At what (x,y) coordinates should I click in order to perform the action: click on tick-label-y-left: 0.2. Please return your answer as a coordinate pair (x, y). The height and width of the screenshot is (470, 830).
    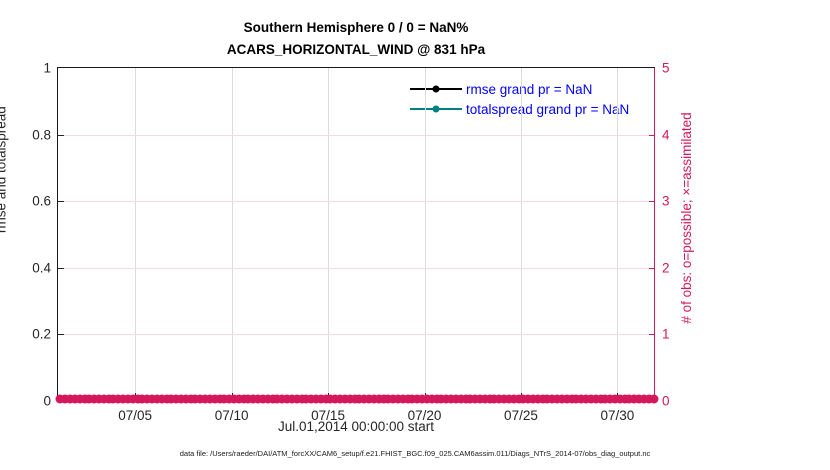
    Looking at the image, I should click on (41, 334).